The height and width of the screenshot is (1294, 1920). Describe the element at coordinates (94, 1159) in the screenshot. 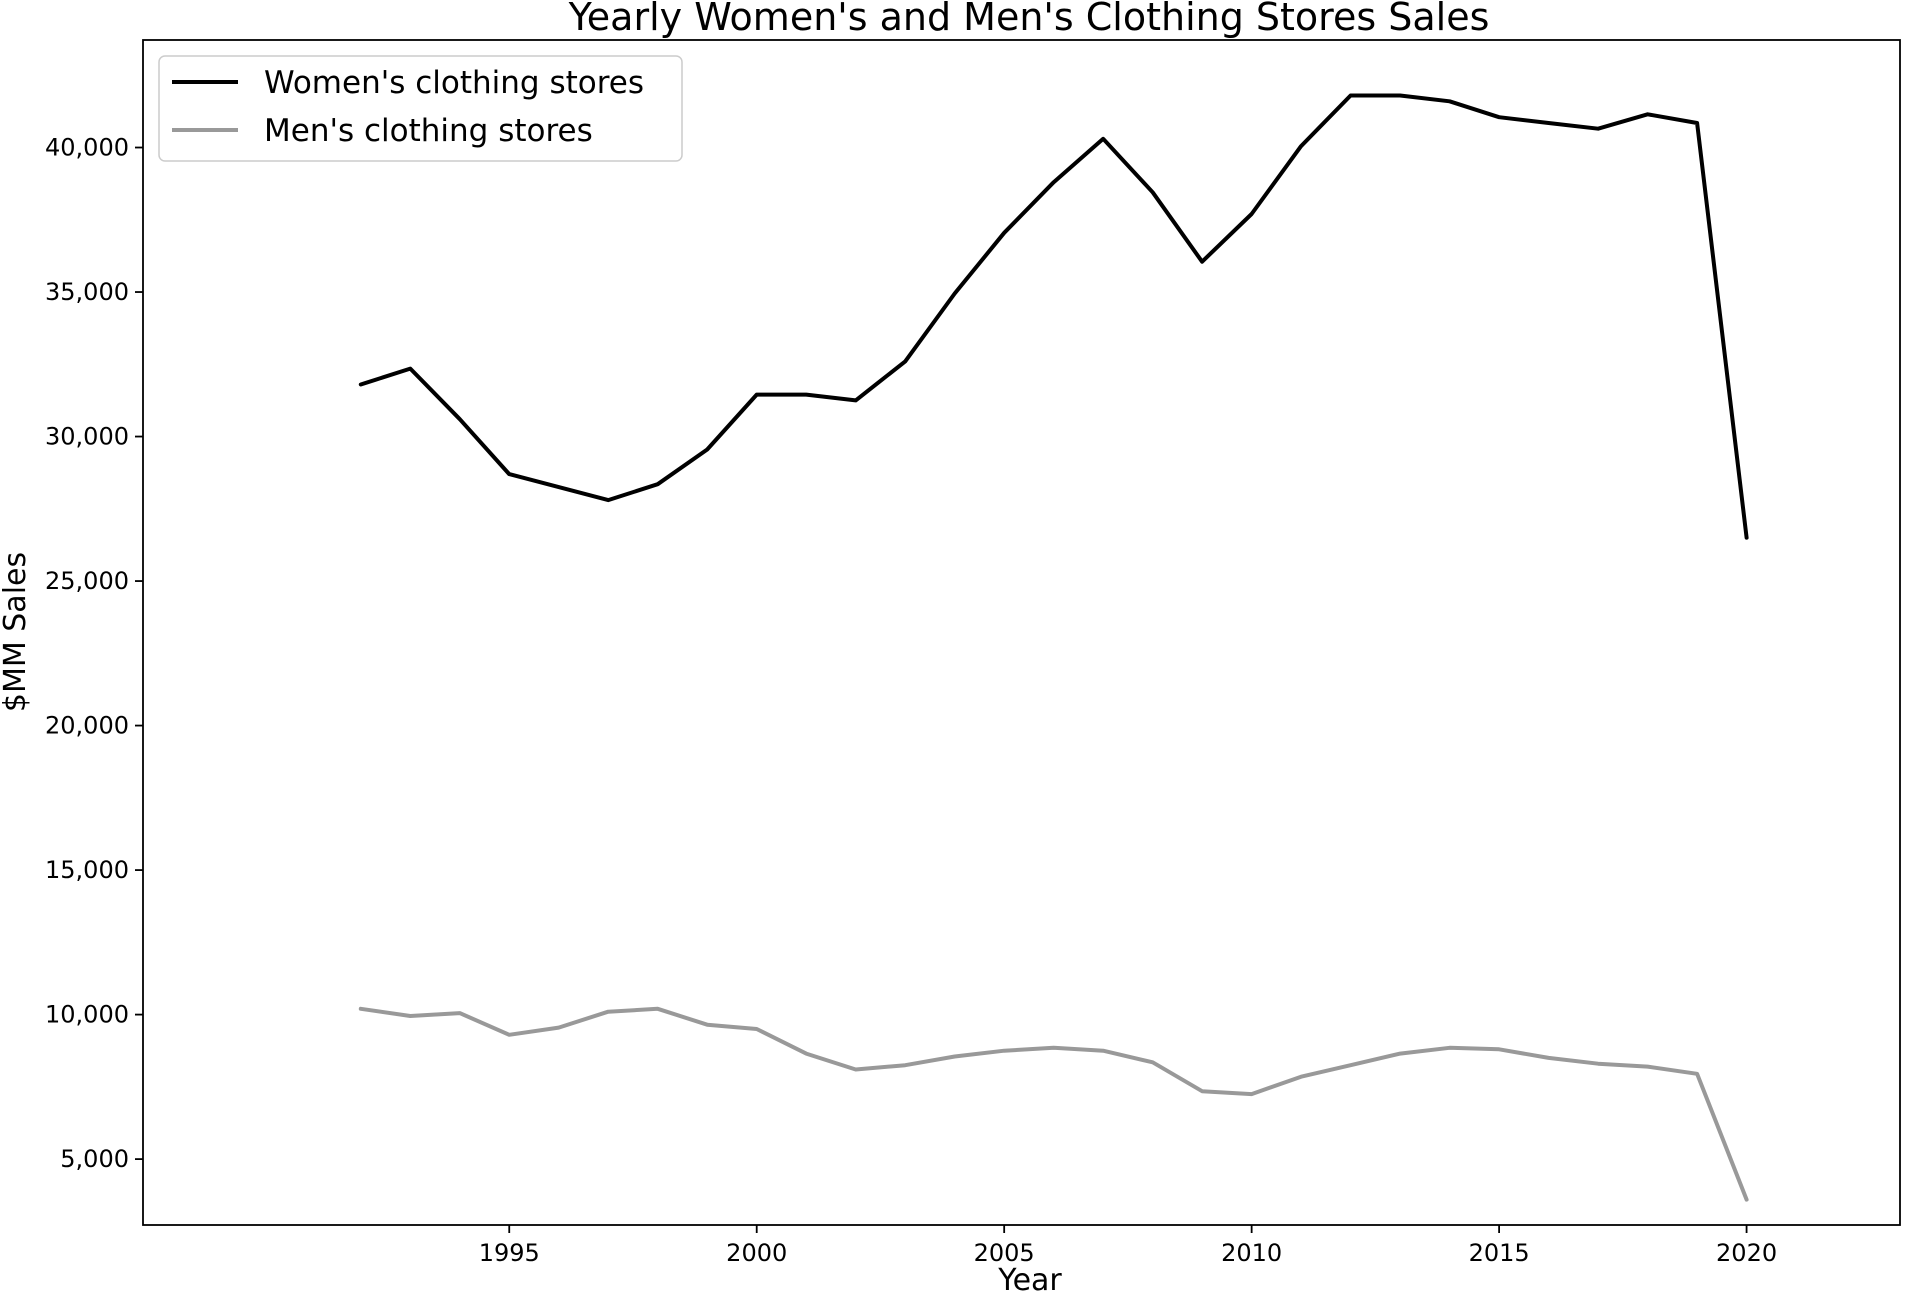

I see `y-tick-label: 5,000` at that location.